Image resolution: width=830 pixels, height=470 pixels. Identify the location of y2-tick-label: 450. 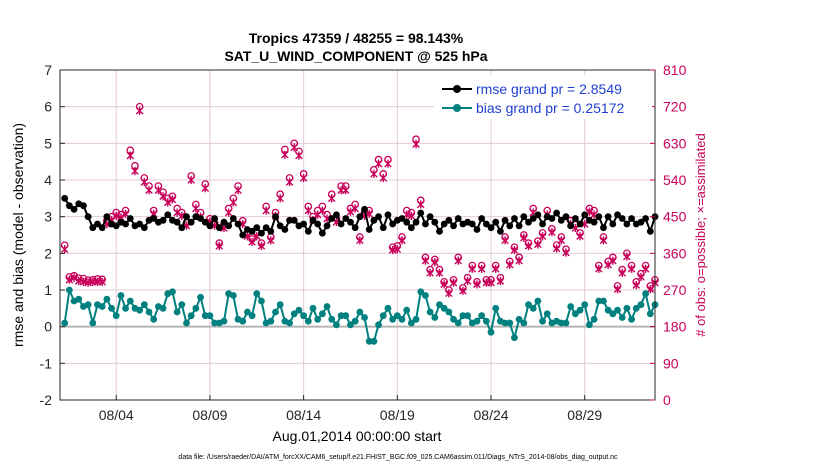
(675, 217).